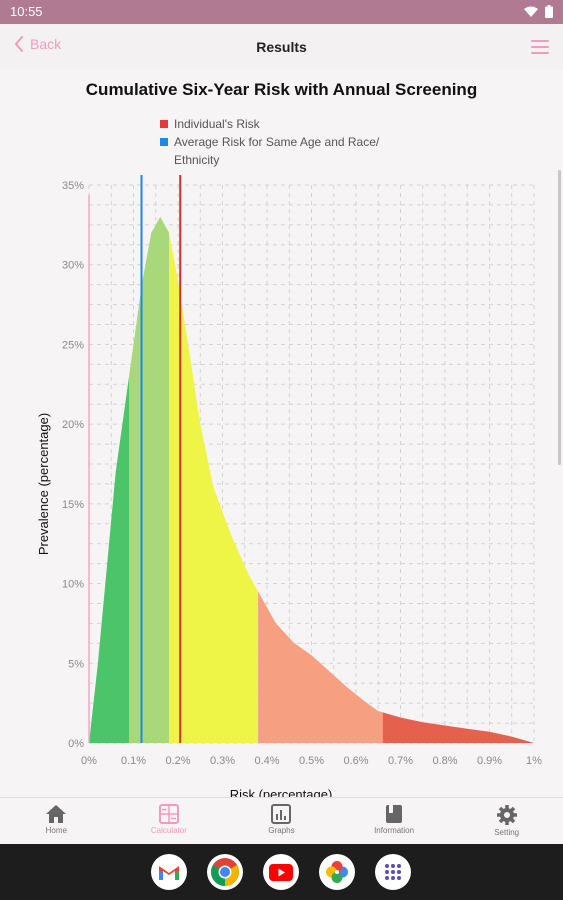 This screenshot has height=900, width=563. I want to click on graphs-icon, so click(281, 814).